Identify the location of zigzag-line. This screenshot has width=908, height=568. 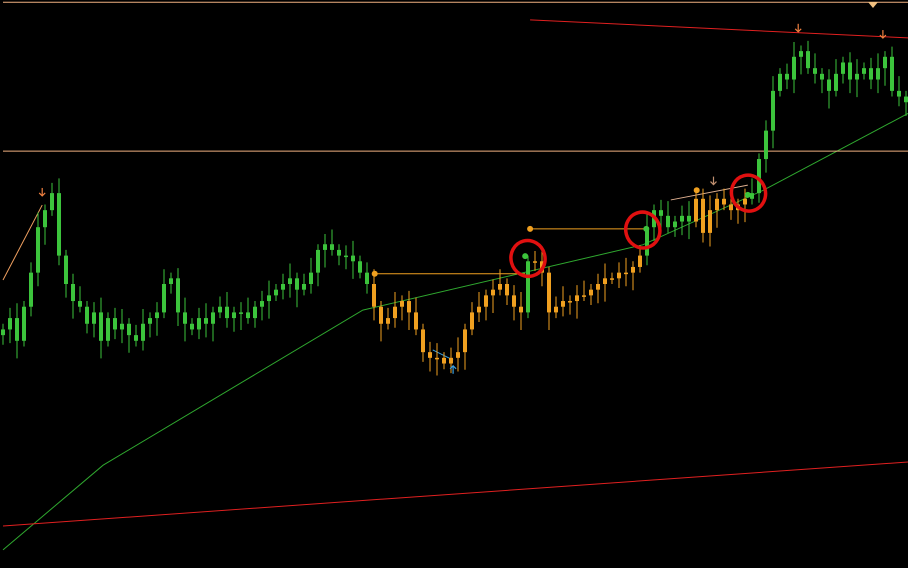
(709, 192).